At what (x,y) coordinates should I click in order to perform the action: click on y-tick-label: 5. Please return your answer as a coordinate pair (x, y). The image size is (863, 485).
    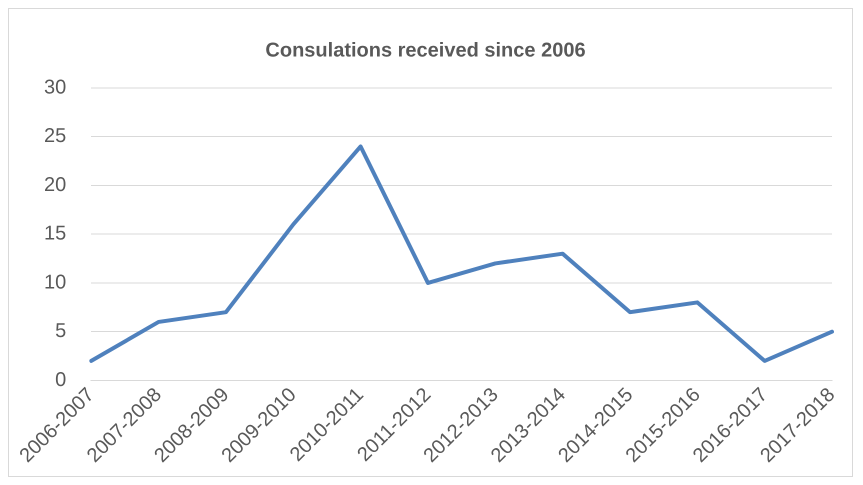
    Looking at the image, I should click on (60, 331).